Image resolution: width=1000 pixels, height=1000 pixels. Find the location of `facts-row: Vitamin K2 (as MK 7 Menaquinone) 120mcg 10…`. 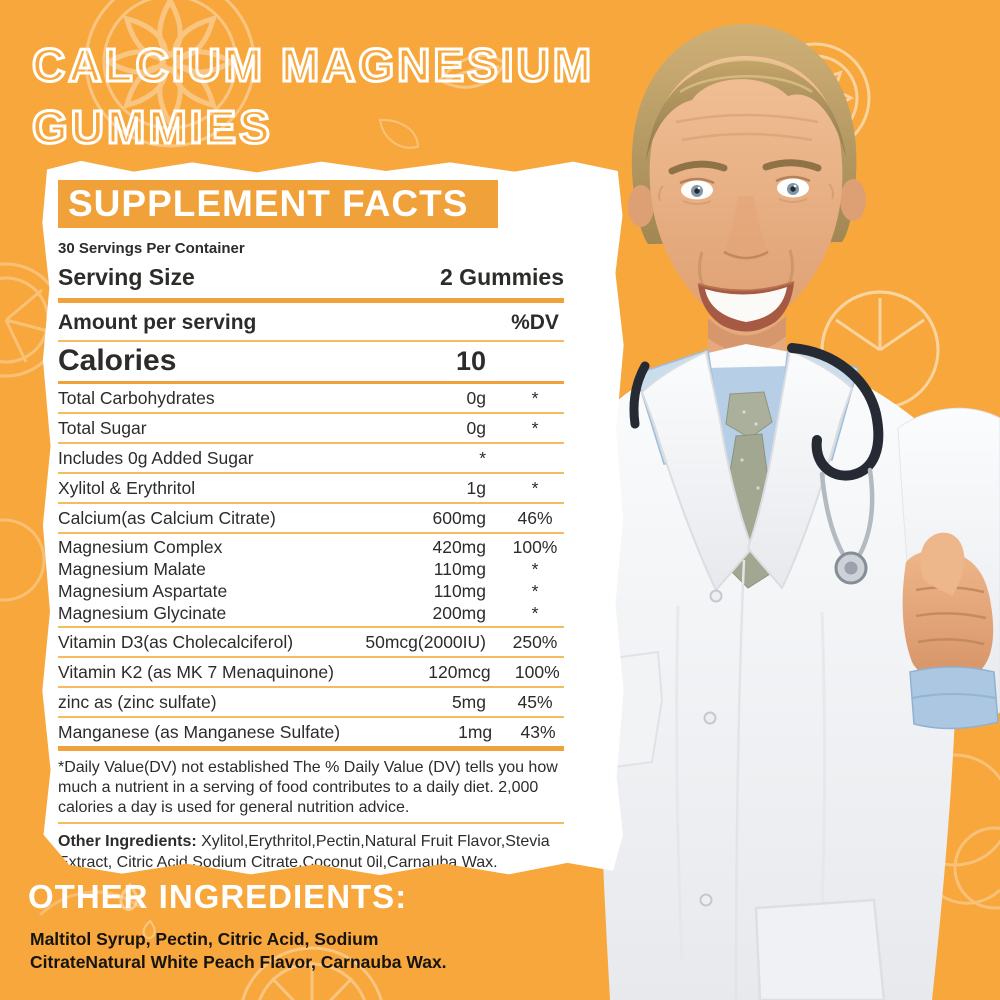

facts-row: Vitamin K2 (as MK 7 Menaquinone) 120mcg 10… is located at coordinates (311, 673).